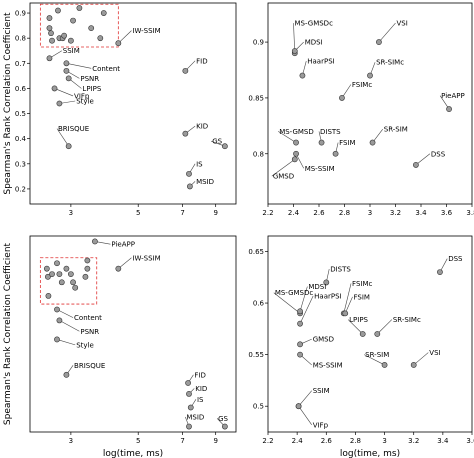 This screenshot has height=458, width=474. Describe the element at coordinates (355, 441) in the screenshot. I see `x-tick-label: 2.8` at that location.